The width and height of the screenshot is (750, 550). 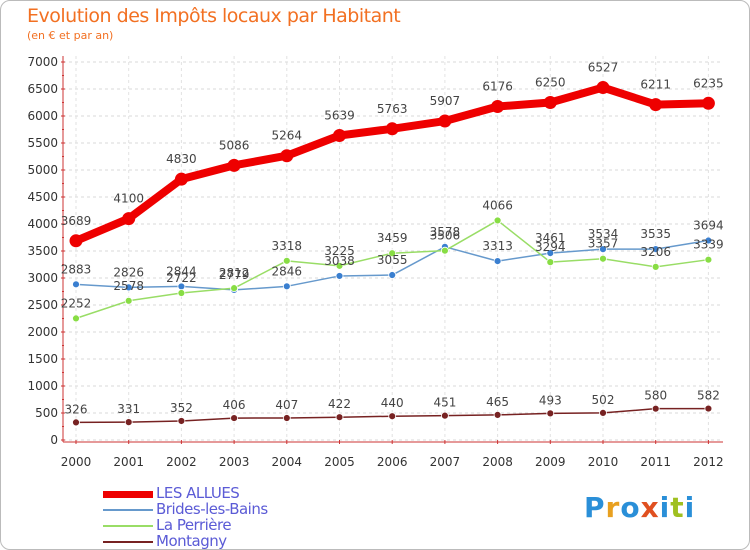 I want to click on data-label-0: 3689, so click(x=76, y=221).